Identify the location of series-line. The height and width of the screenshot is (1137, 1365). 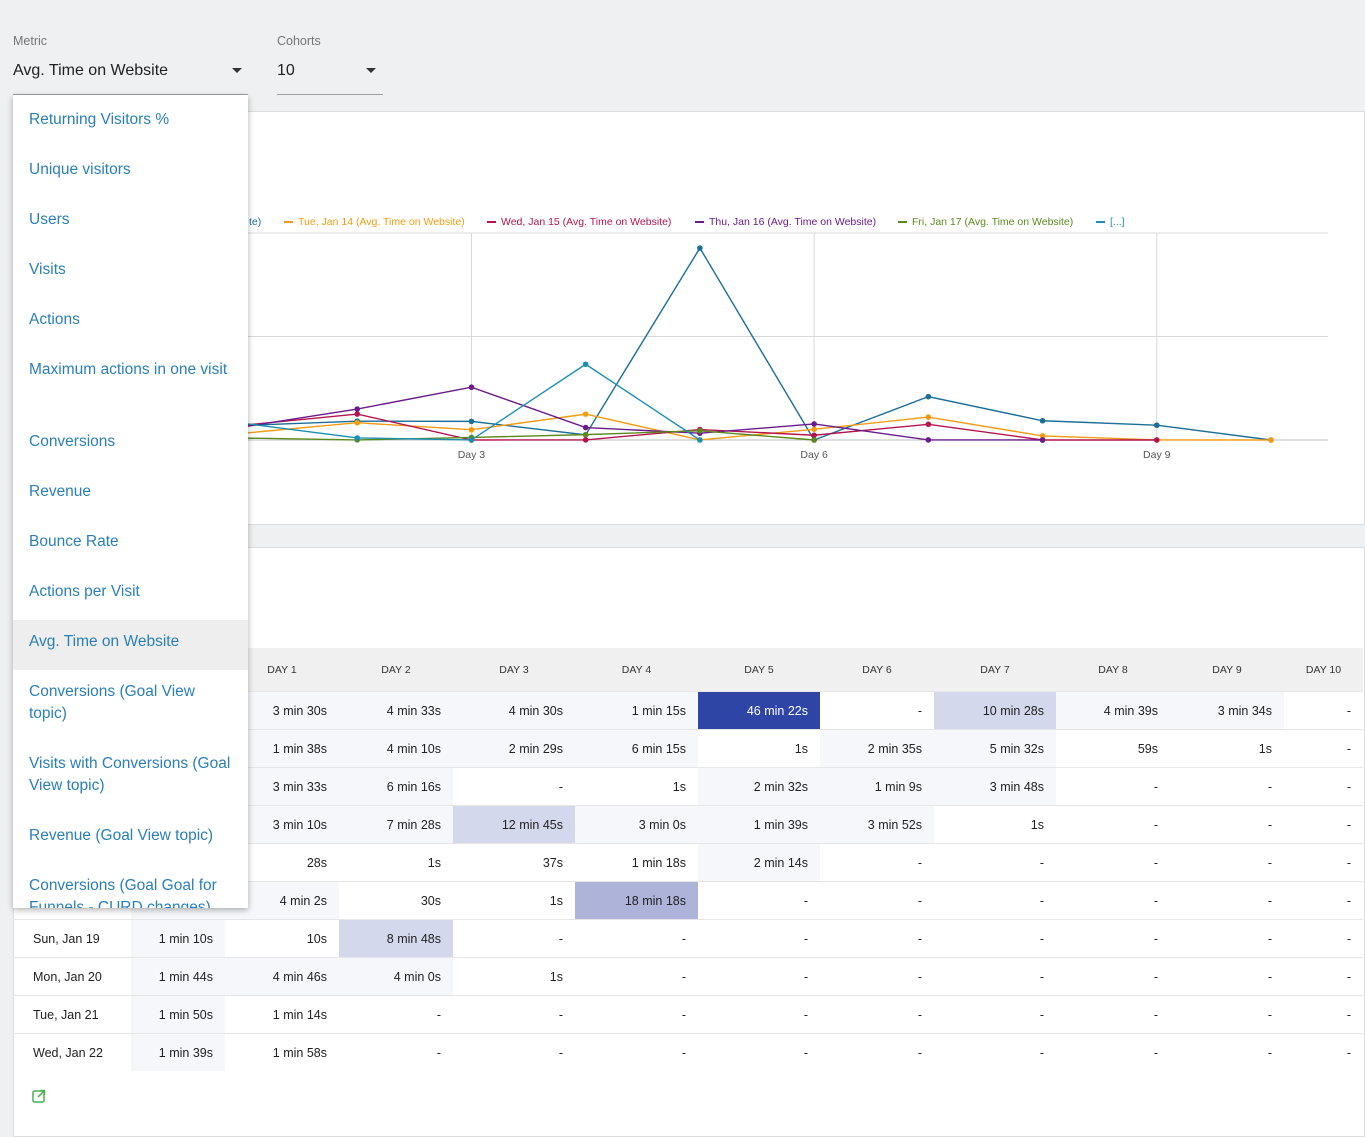
(642, 413).